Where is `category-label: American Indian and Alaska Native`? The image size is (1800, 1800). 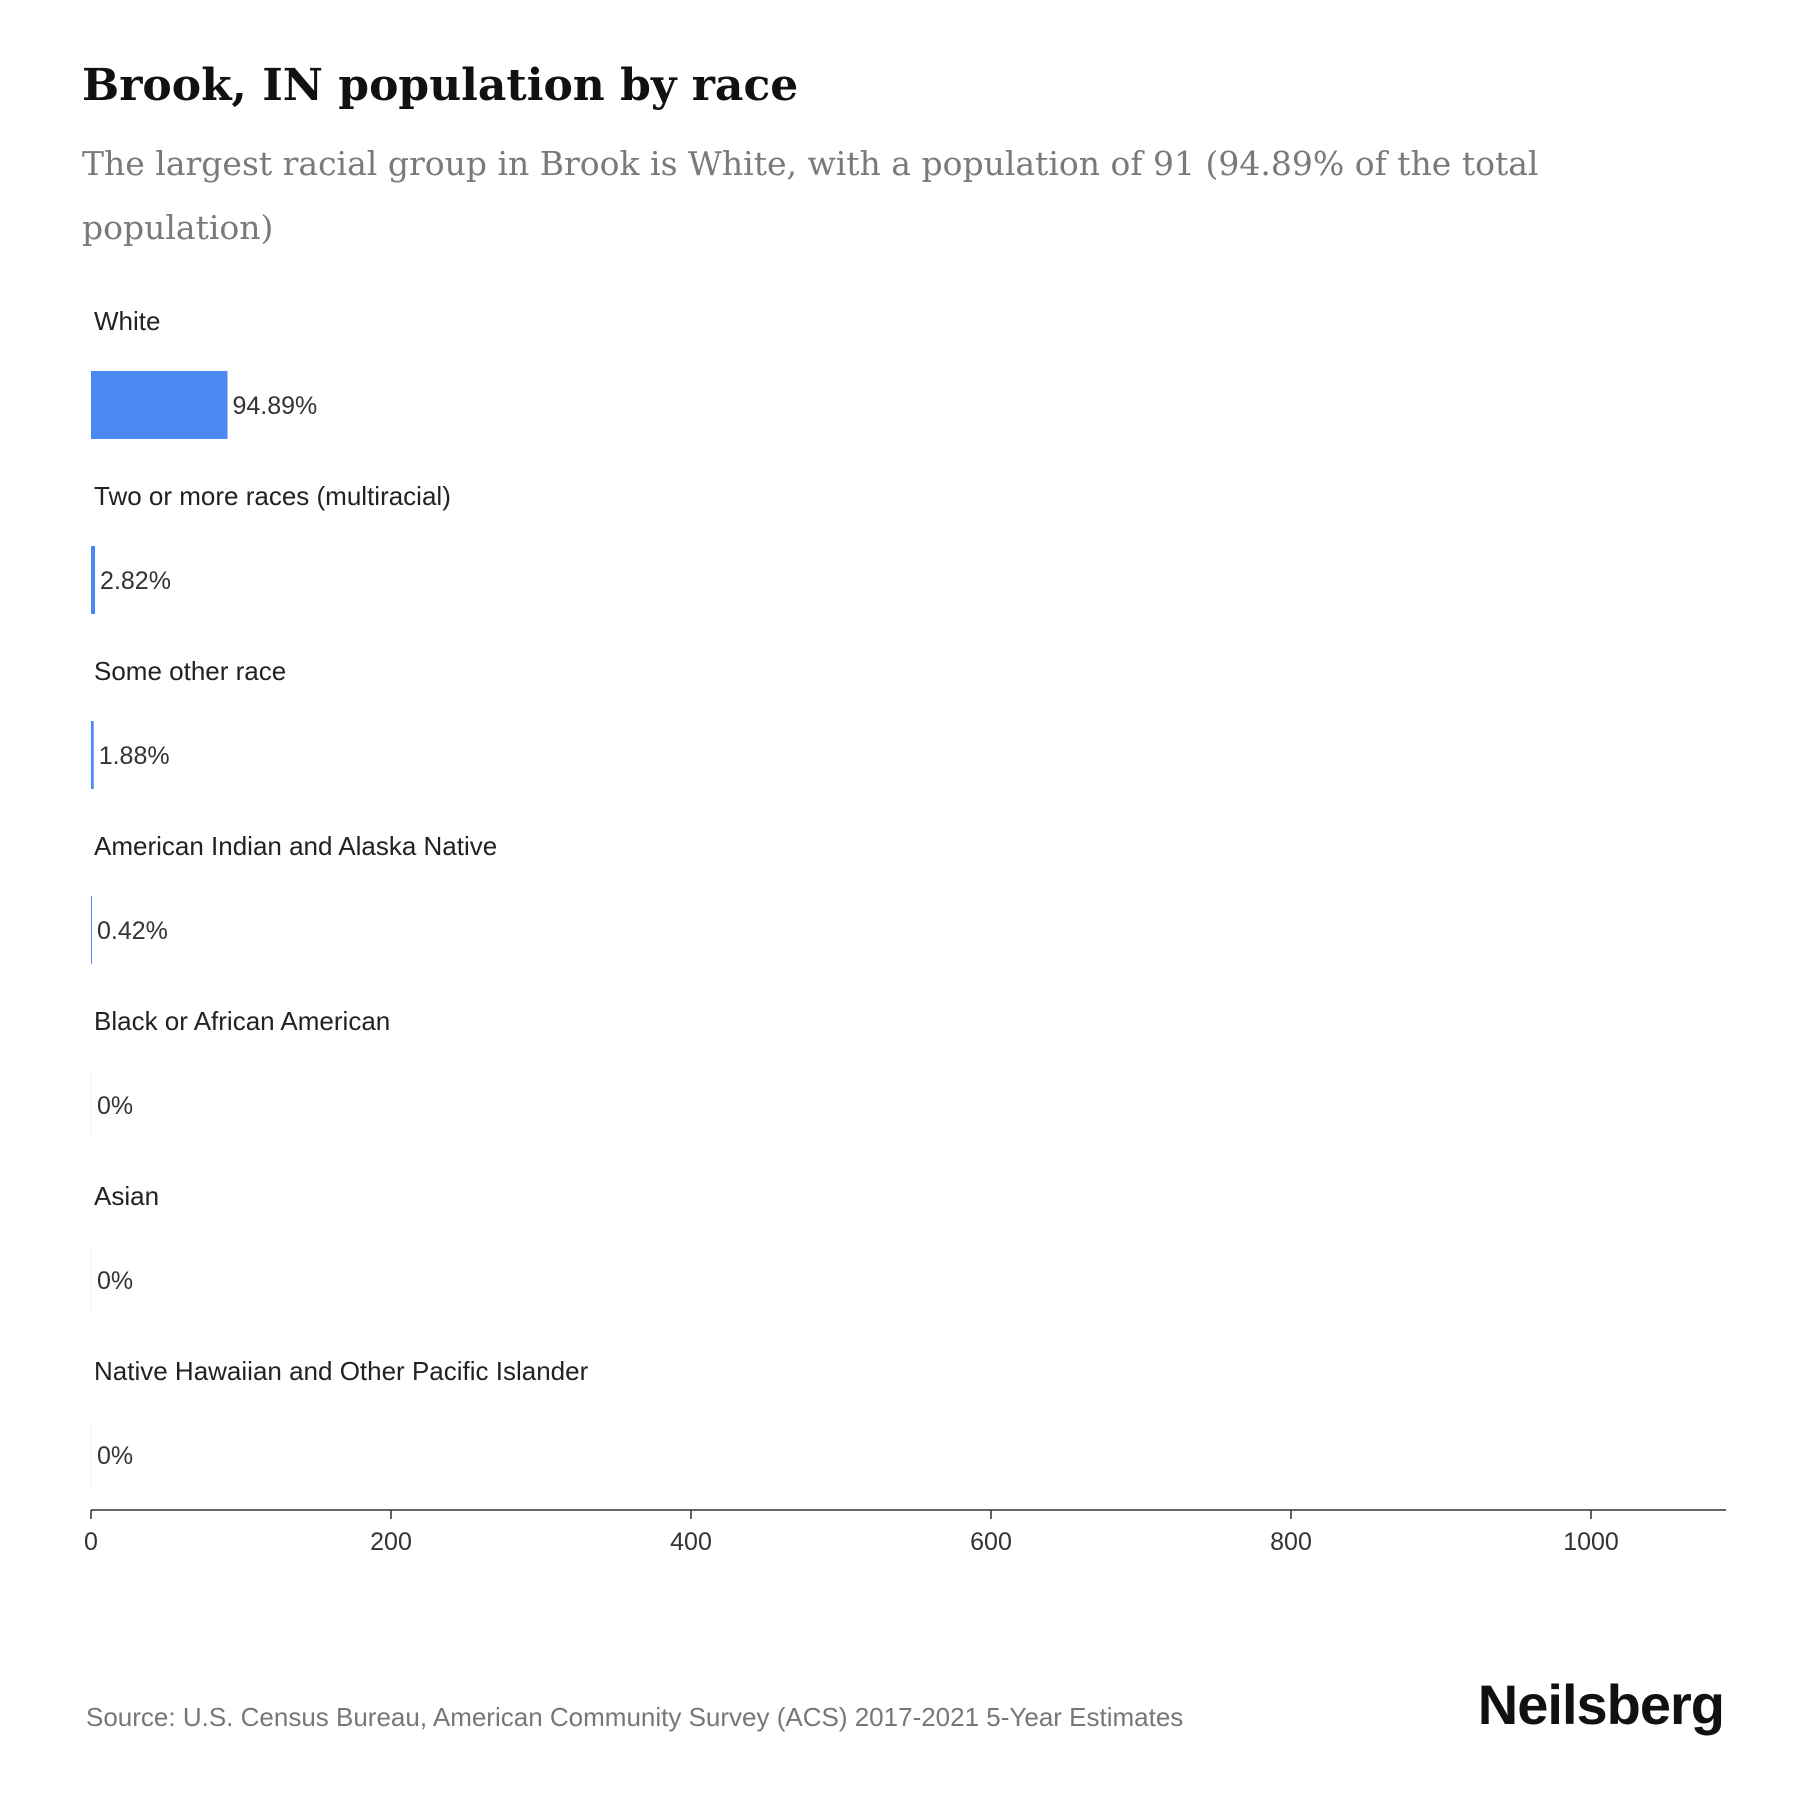 category-label: American Indian and Alaska Native is located at coordinates (295, 846).